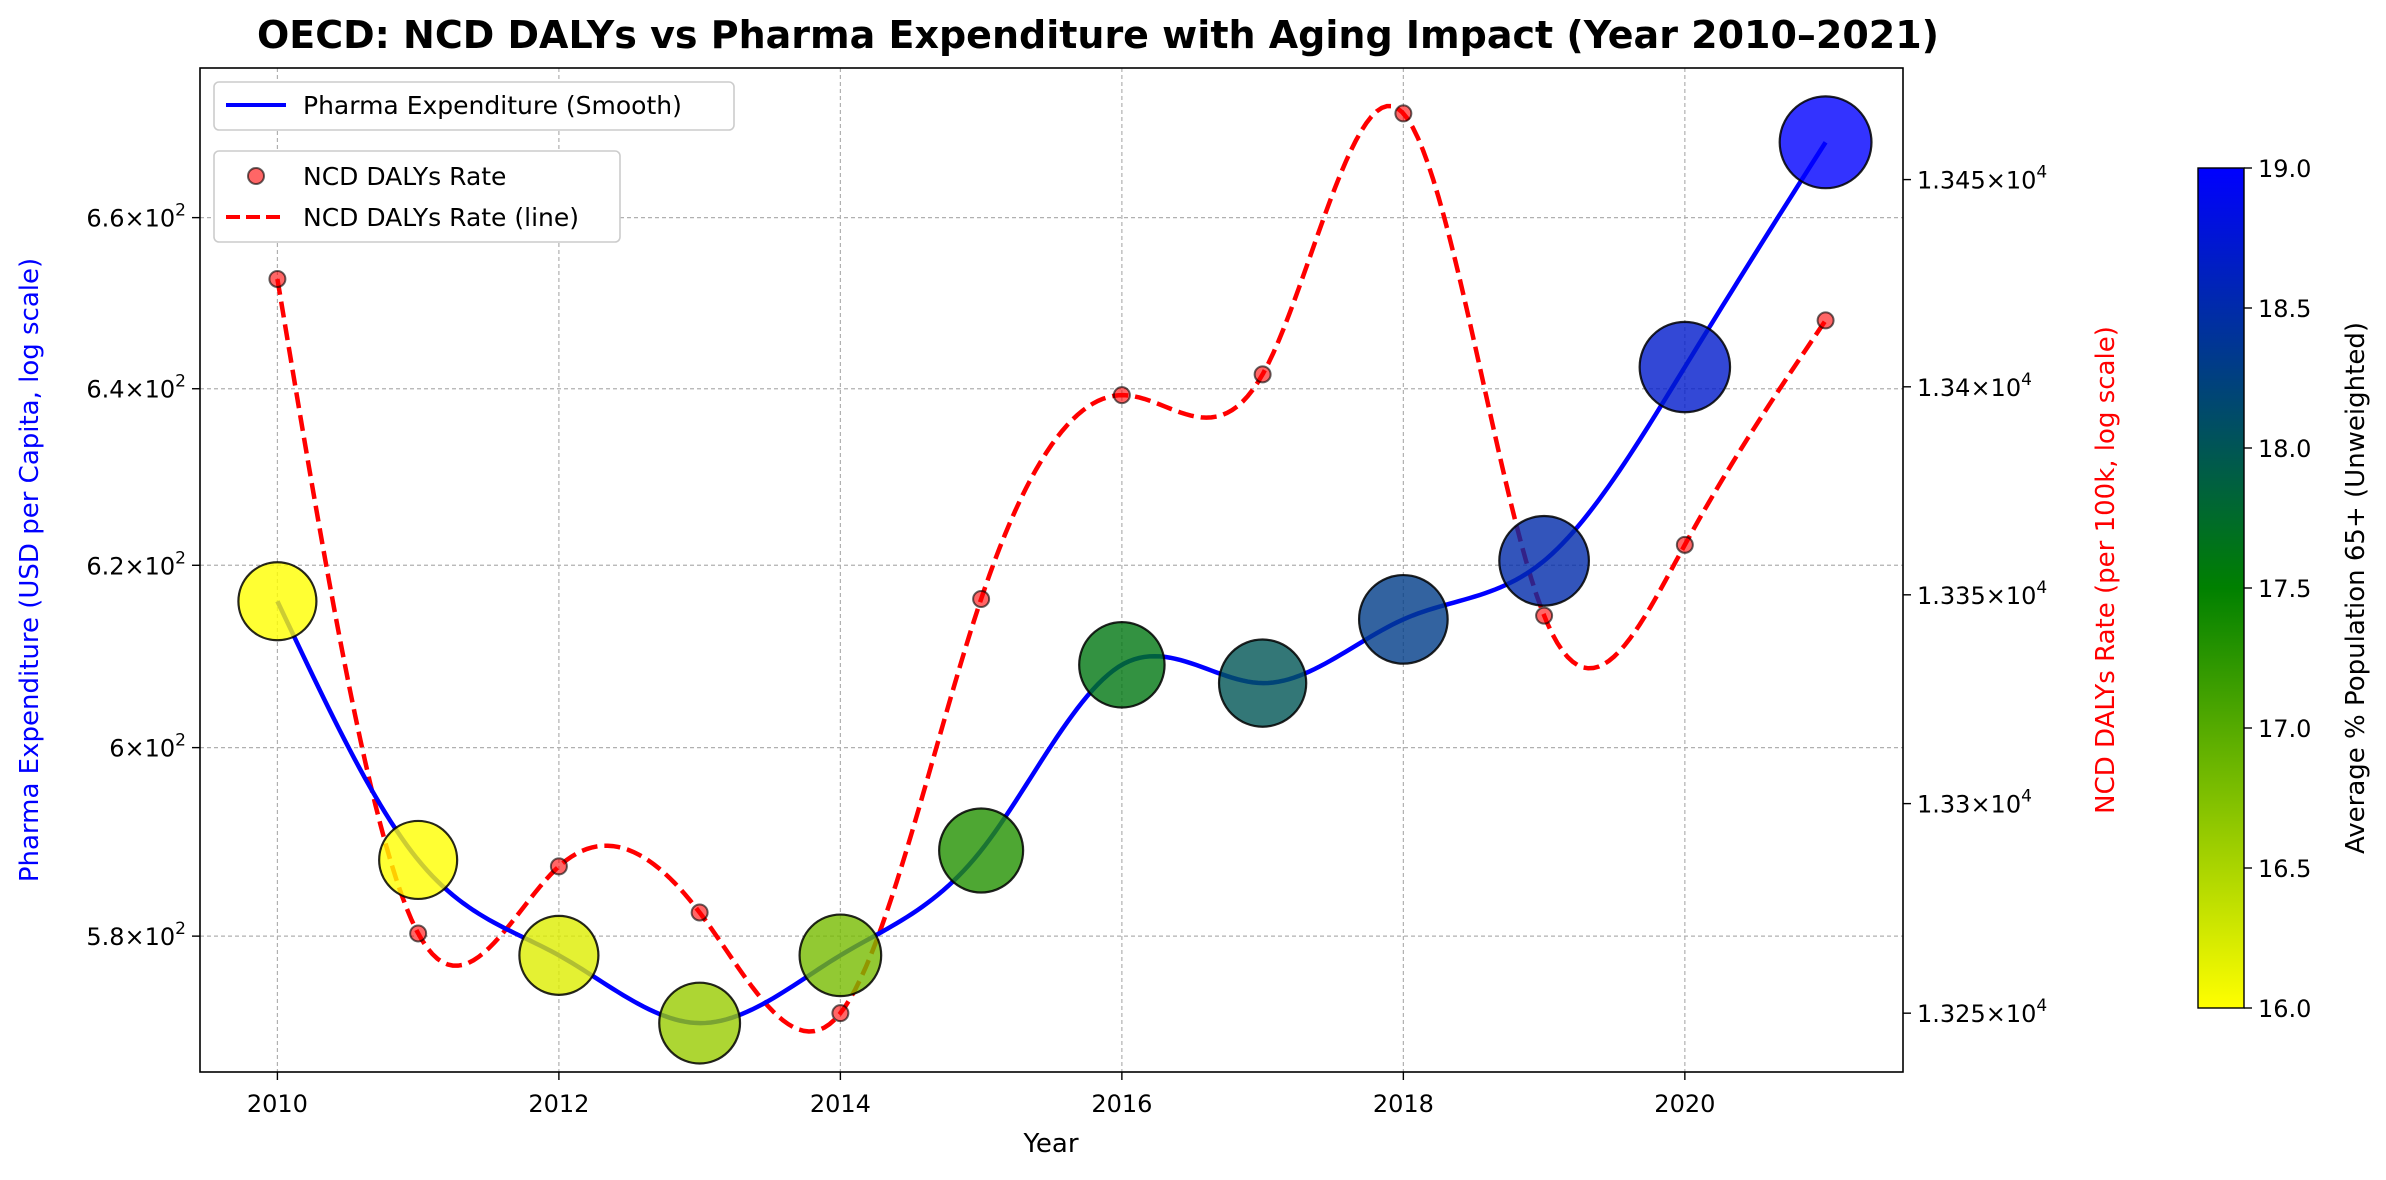 The width and height of the screenshot is (2386, 1180). What do you see at coordinates (136, 564) in the screenshot?
I see `left-tick-label: 6.2×10²` at bounding box center [136, 564].